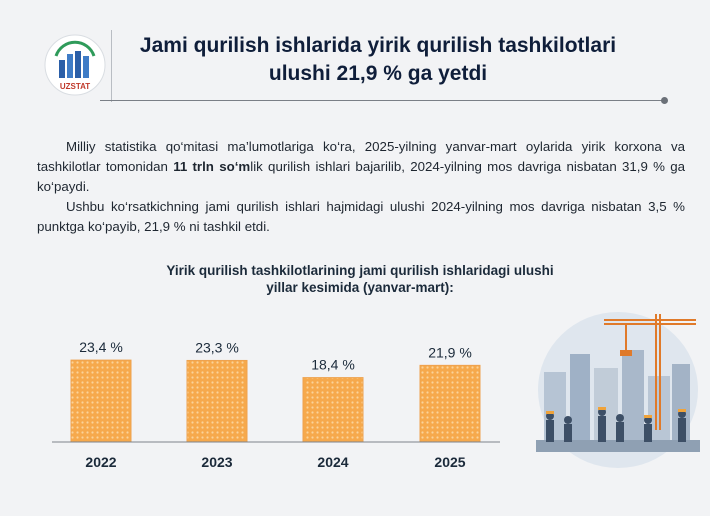  Describe the element at coordinates (381, 100) in the screenshot. I see `title-underline` at that location.